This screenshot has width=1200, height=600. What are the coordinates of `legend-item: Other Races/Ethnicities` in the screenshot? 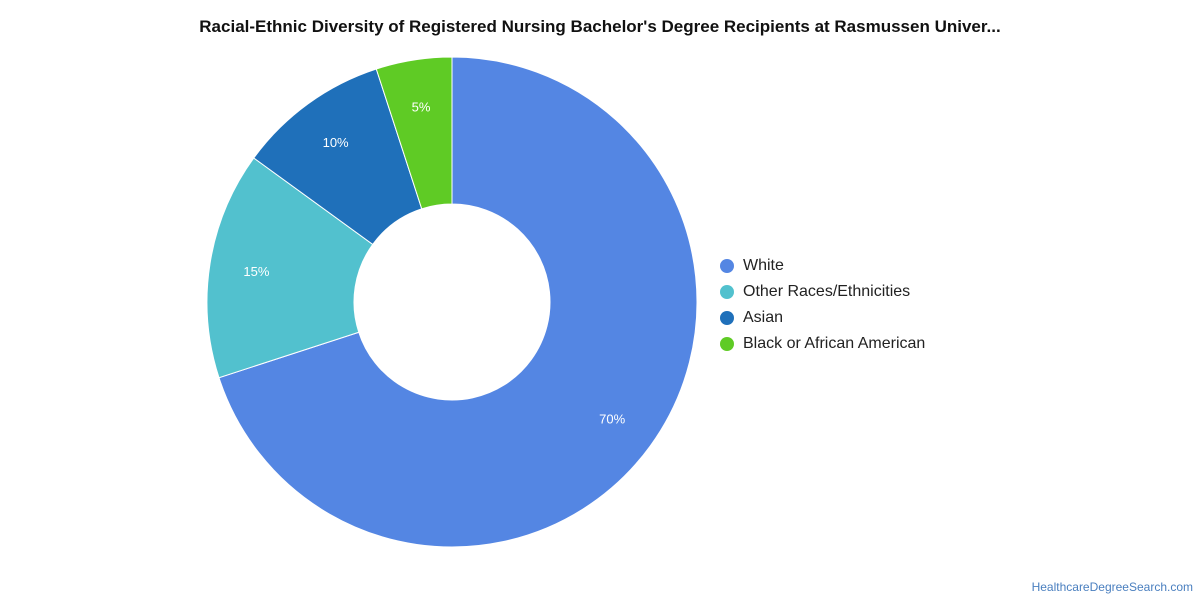 It's located at (822, 292).